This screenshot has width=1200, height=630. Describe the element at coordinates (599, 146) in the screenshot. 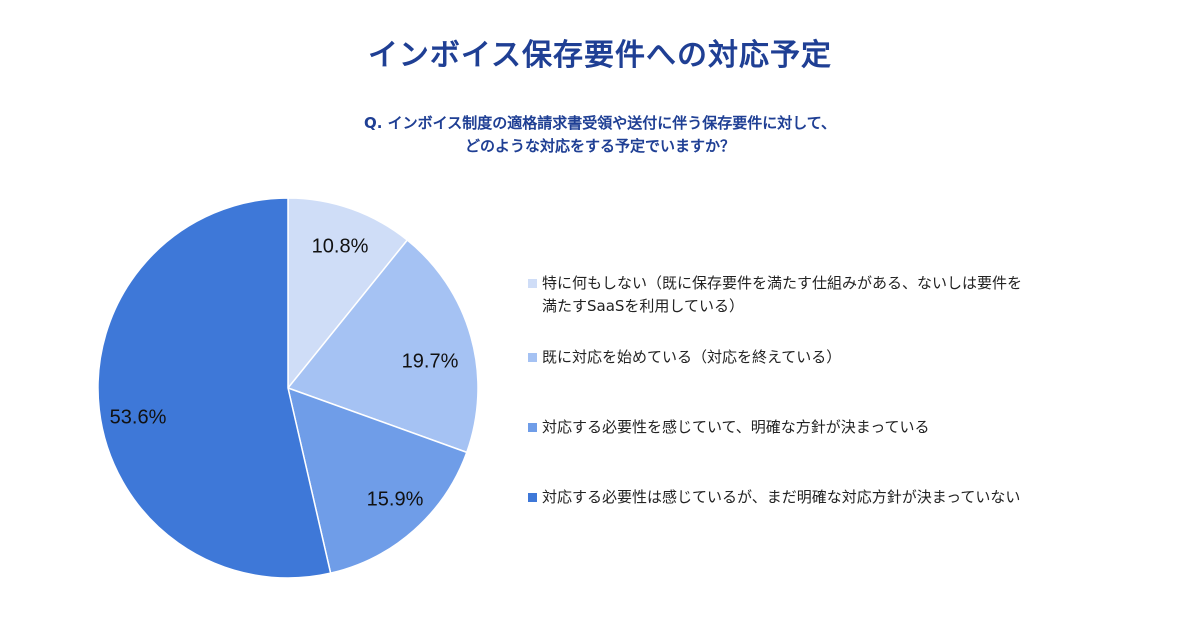

I see `question-line-2: どのような対応をする予定でいますか？` at that location.